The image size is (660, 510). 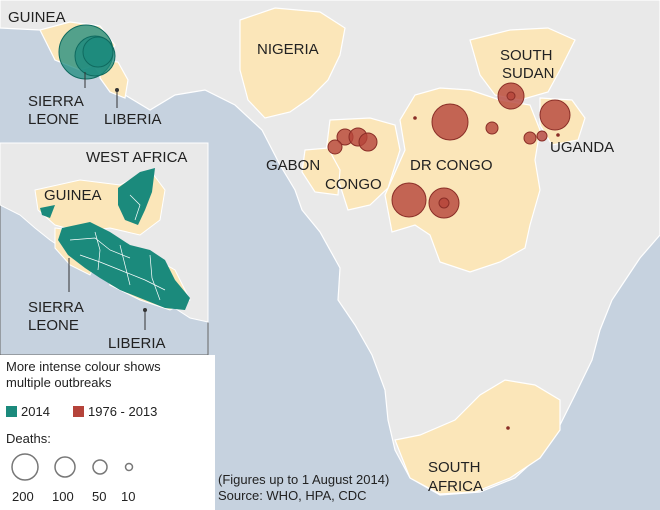 I want to click on legend-key-2014: 2014, so click(x=28, y=412).